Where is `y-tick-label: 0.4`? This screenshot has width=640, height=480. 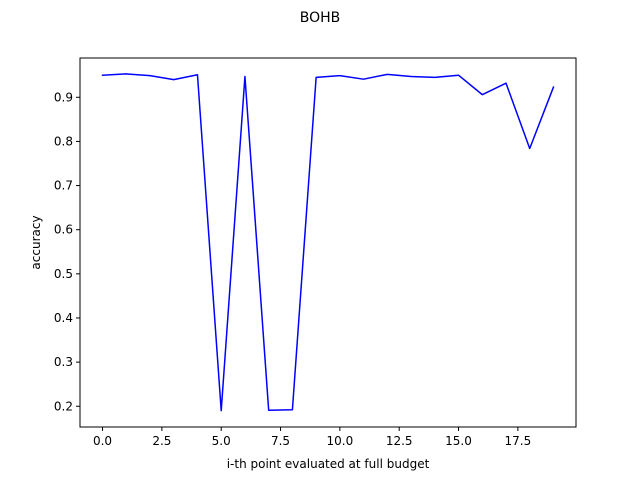
y-tick-label: 0.4 is located at coordinates (63, 318).